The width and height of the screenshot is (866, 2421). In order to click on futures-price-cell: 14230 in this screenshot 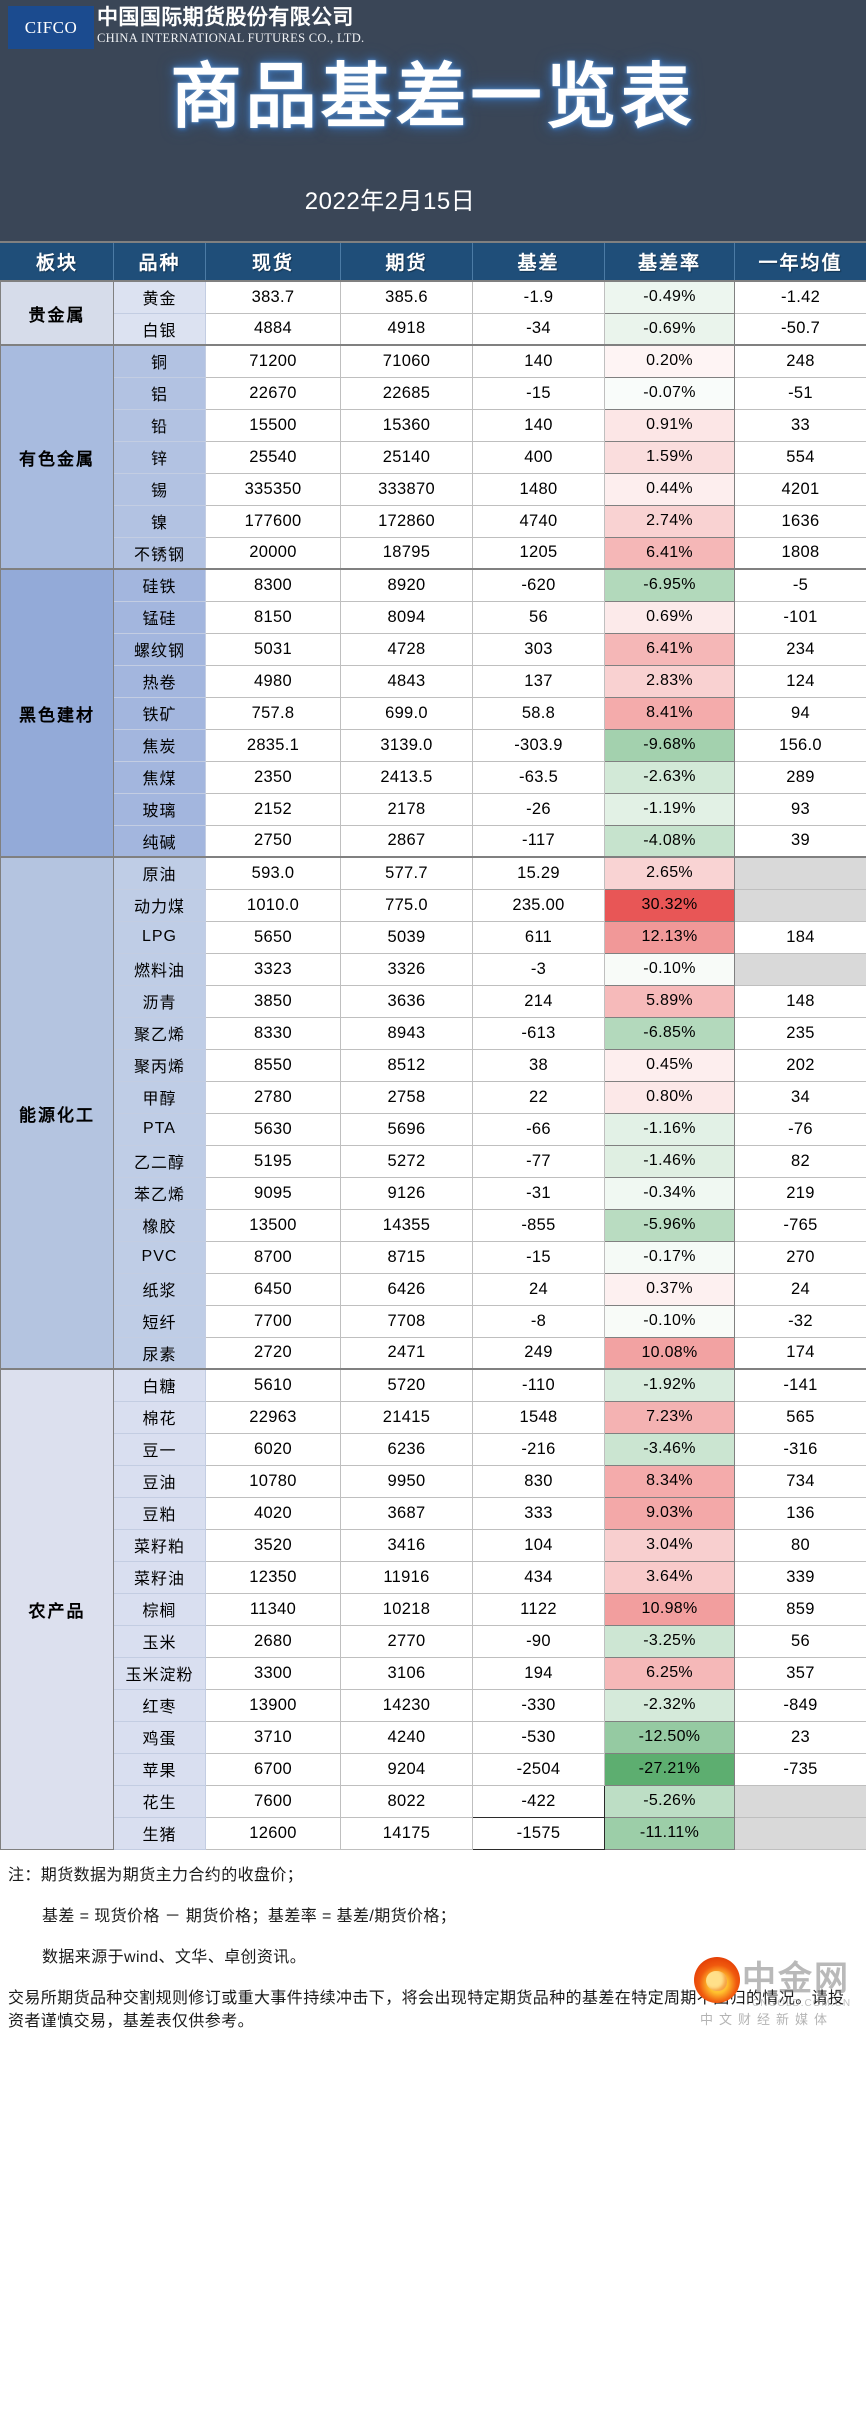, I will do `click(406, 1705)`.